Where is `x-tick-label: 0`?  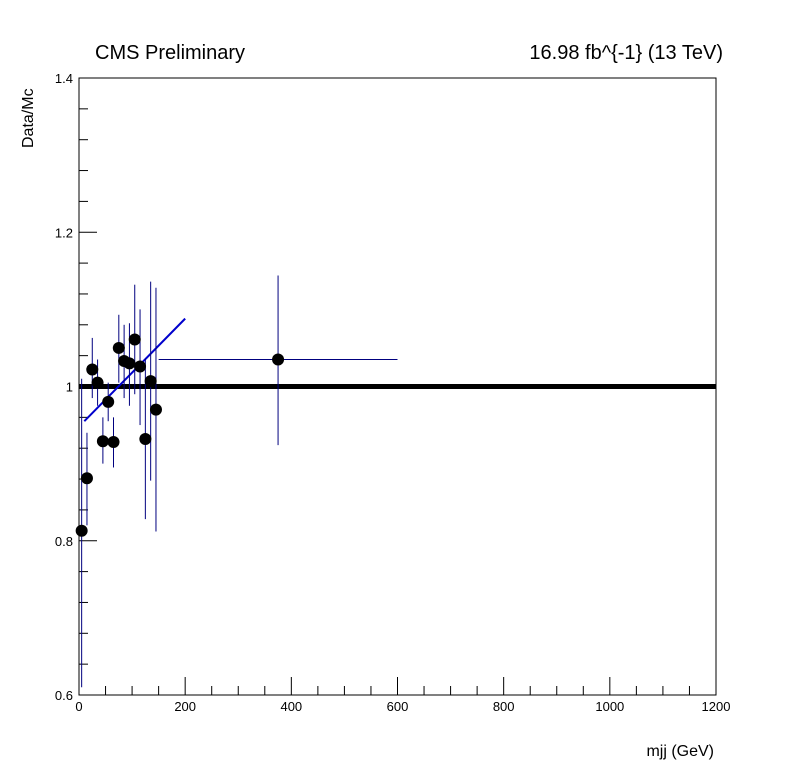
x-tick-label: 0 is located at coordinates (78, 706).